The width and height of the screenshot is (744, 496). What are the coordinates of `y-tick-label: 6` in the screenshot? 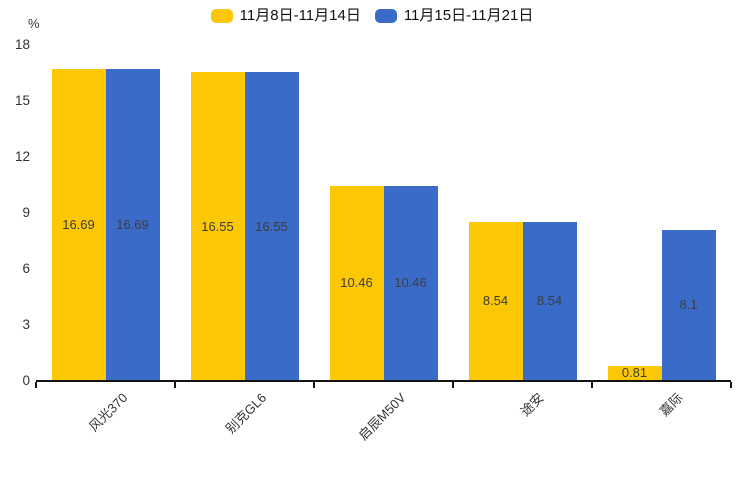 It's located at (26, 268).